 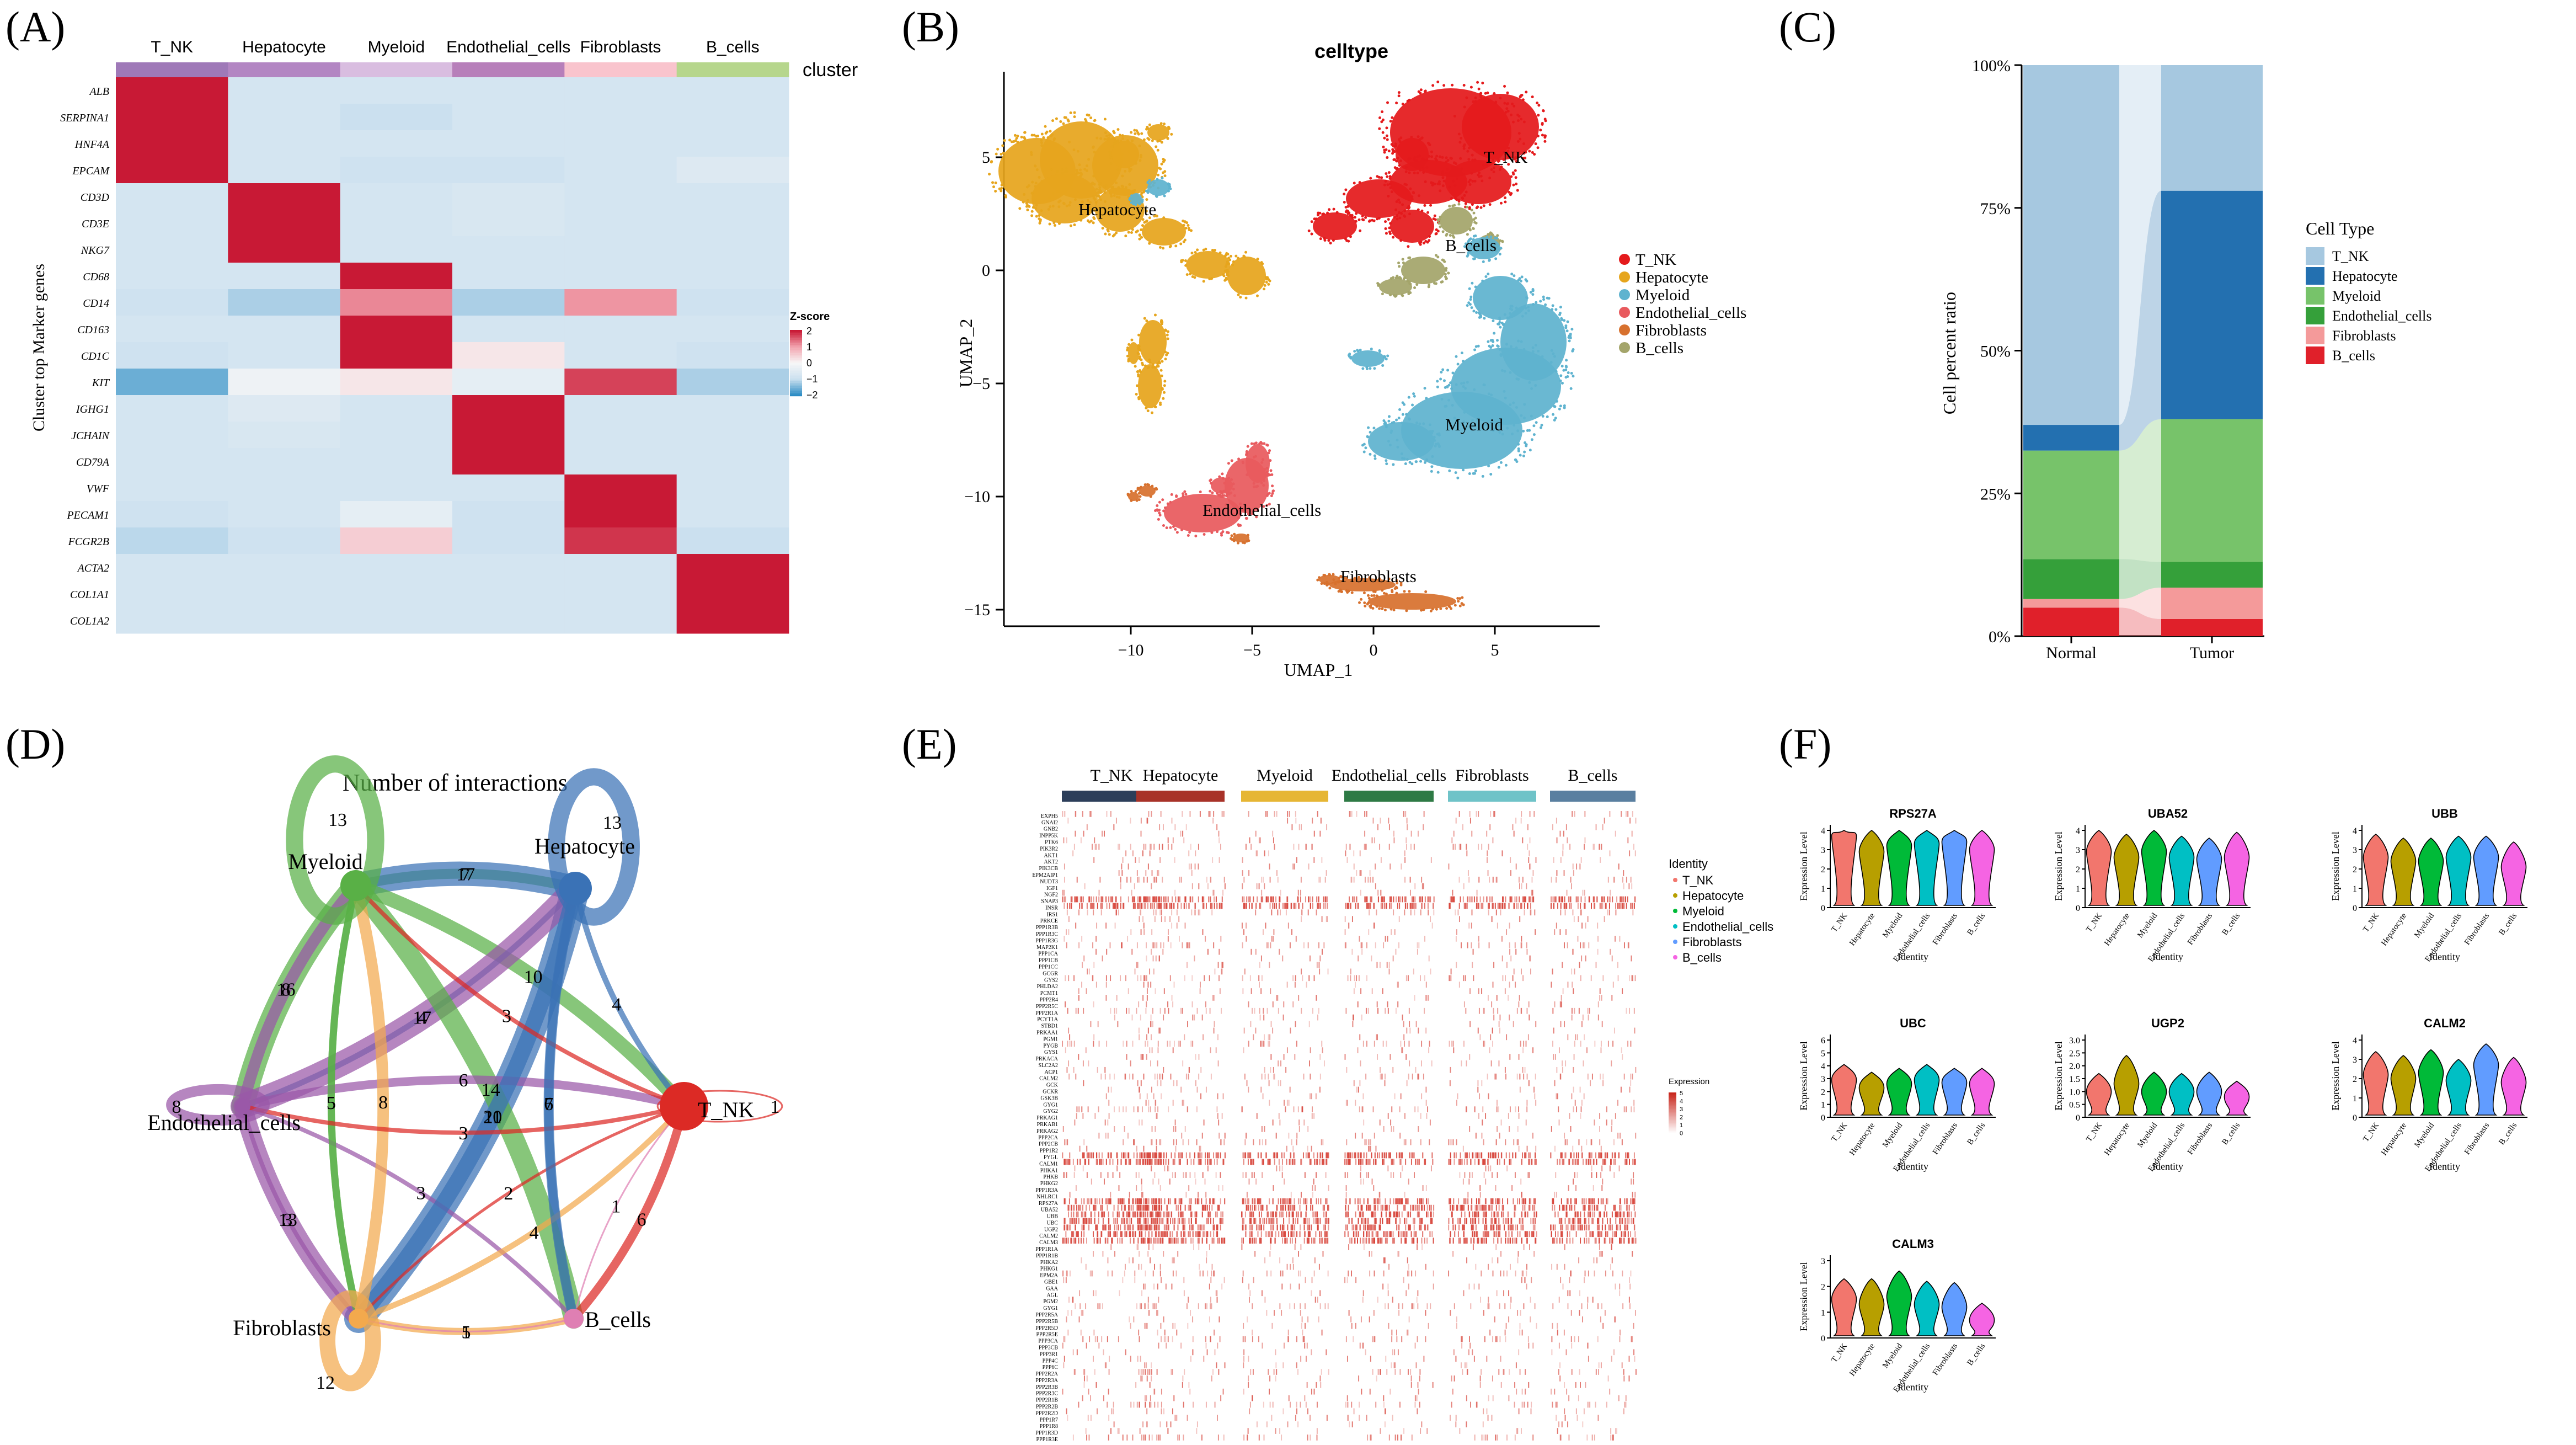 I want to click on umap-cluster-label: Hepatocyte, so click(x=1117, y=209).